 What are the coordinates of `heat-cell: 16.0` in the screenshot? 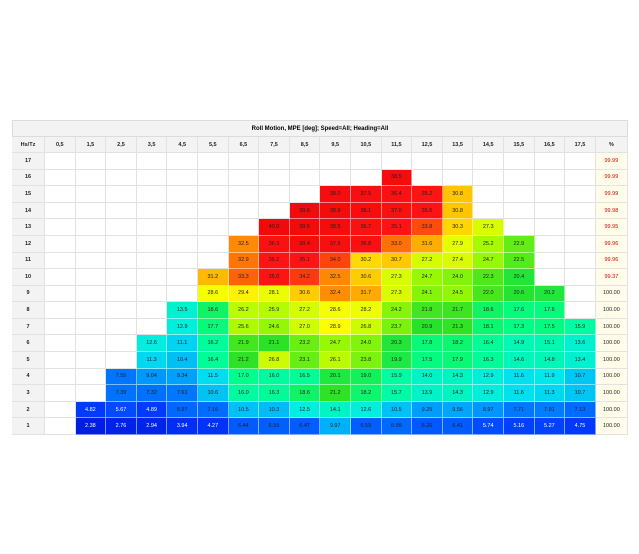 It's located at (274, 377).